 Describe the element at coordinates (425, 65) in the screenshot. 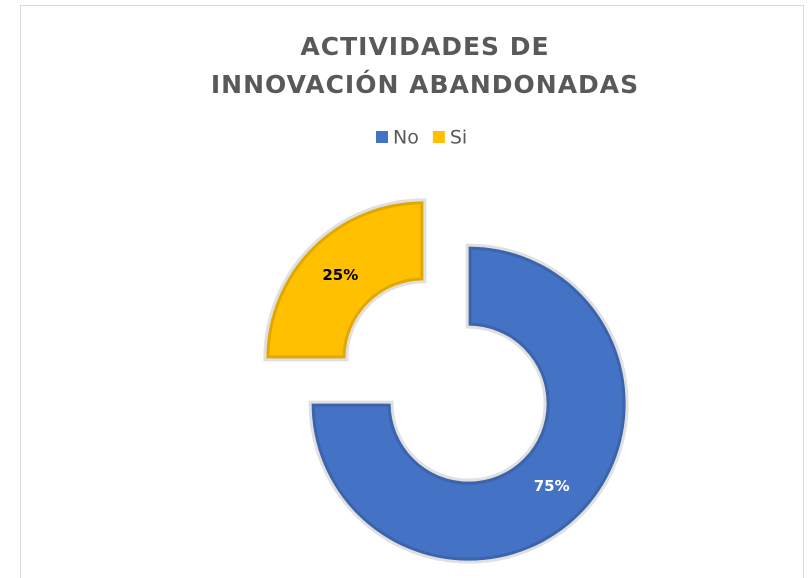

I see `chart-title: ACTIVIDADES DE INNOVACIÓN ABANDONADAS` at that location.